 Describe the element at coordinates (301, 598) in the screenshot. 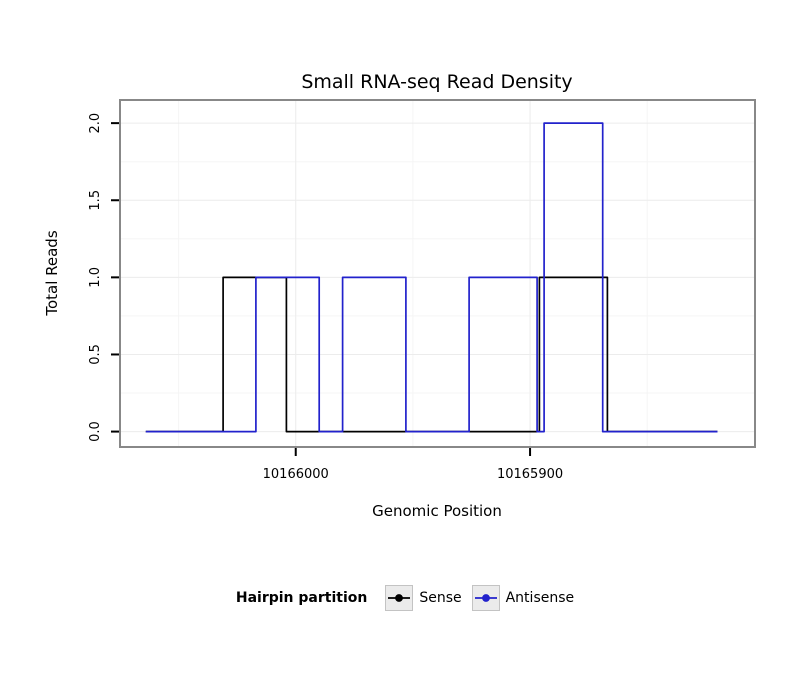

I see `legend-title: Hairpin partition` at that location.